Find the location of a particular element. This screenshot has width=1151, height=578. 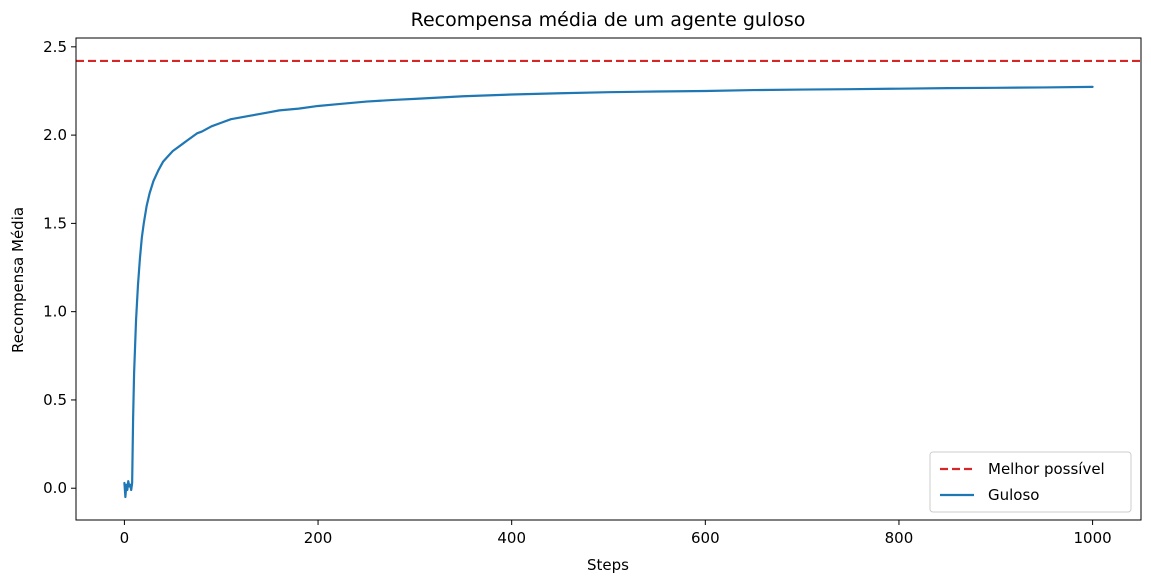

x-tick-label: 600 is located at coordinates (705, 538).